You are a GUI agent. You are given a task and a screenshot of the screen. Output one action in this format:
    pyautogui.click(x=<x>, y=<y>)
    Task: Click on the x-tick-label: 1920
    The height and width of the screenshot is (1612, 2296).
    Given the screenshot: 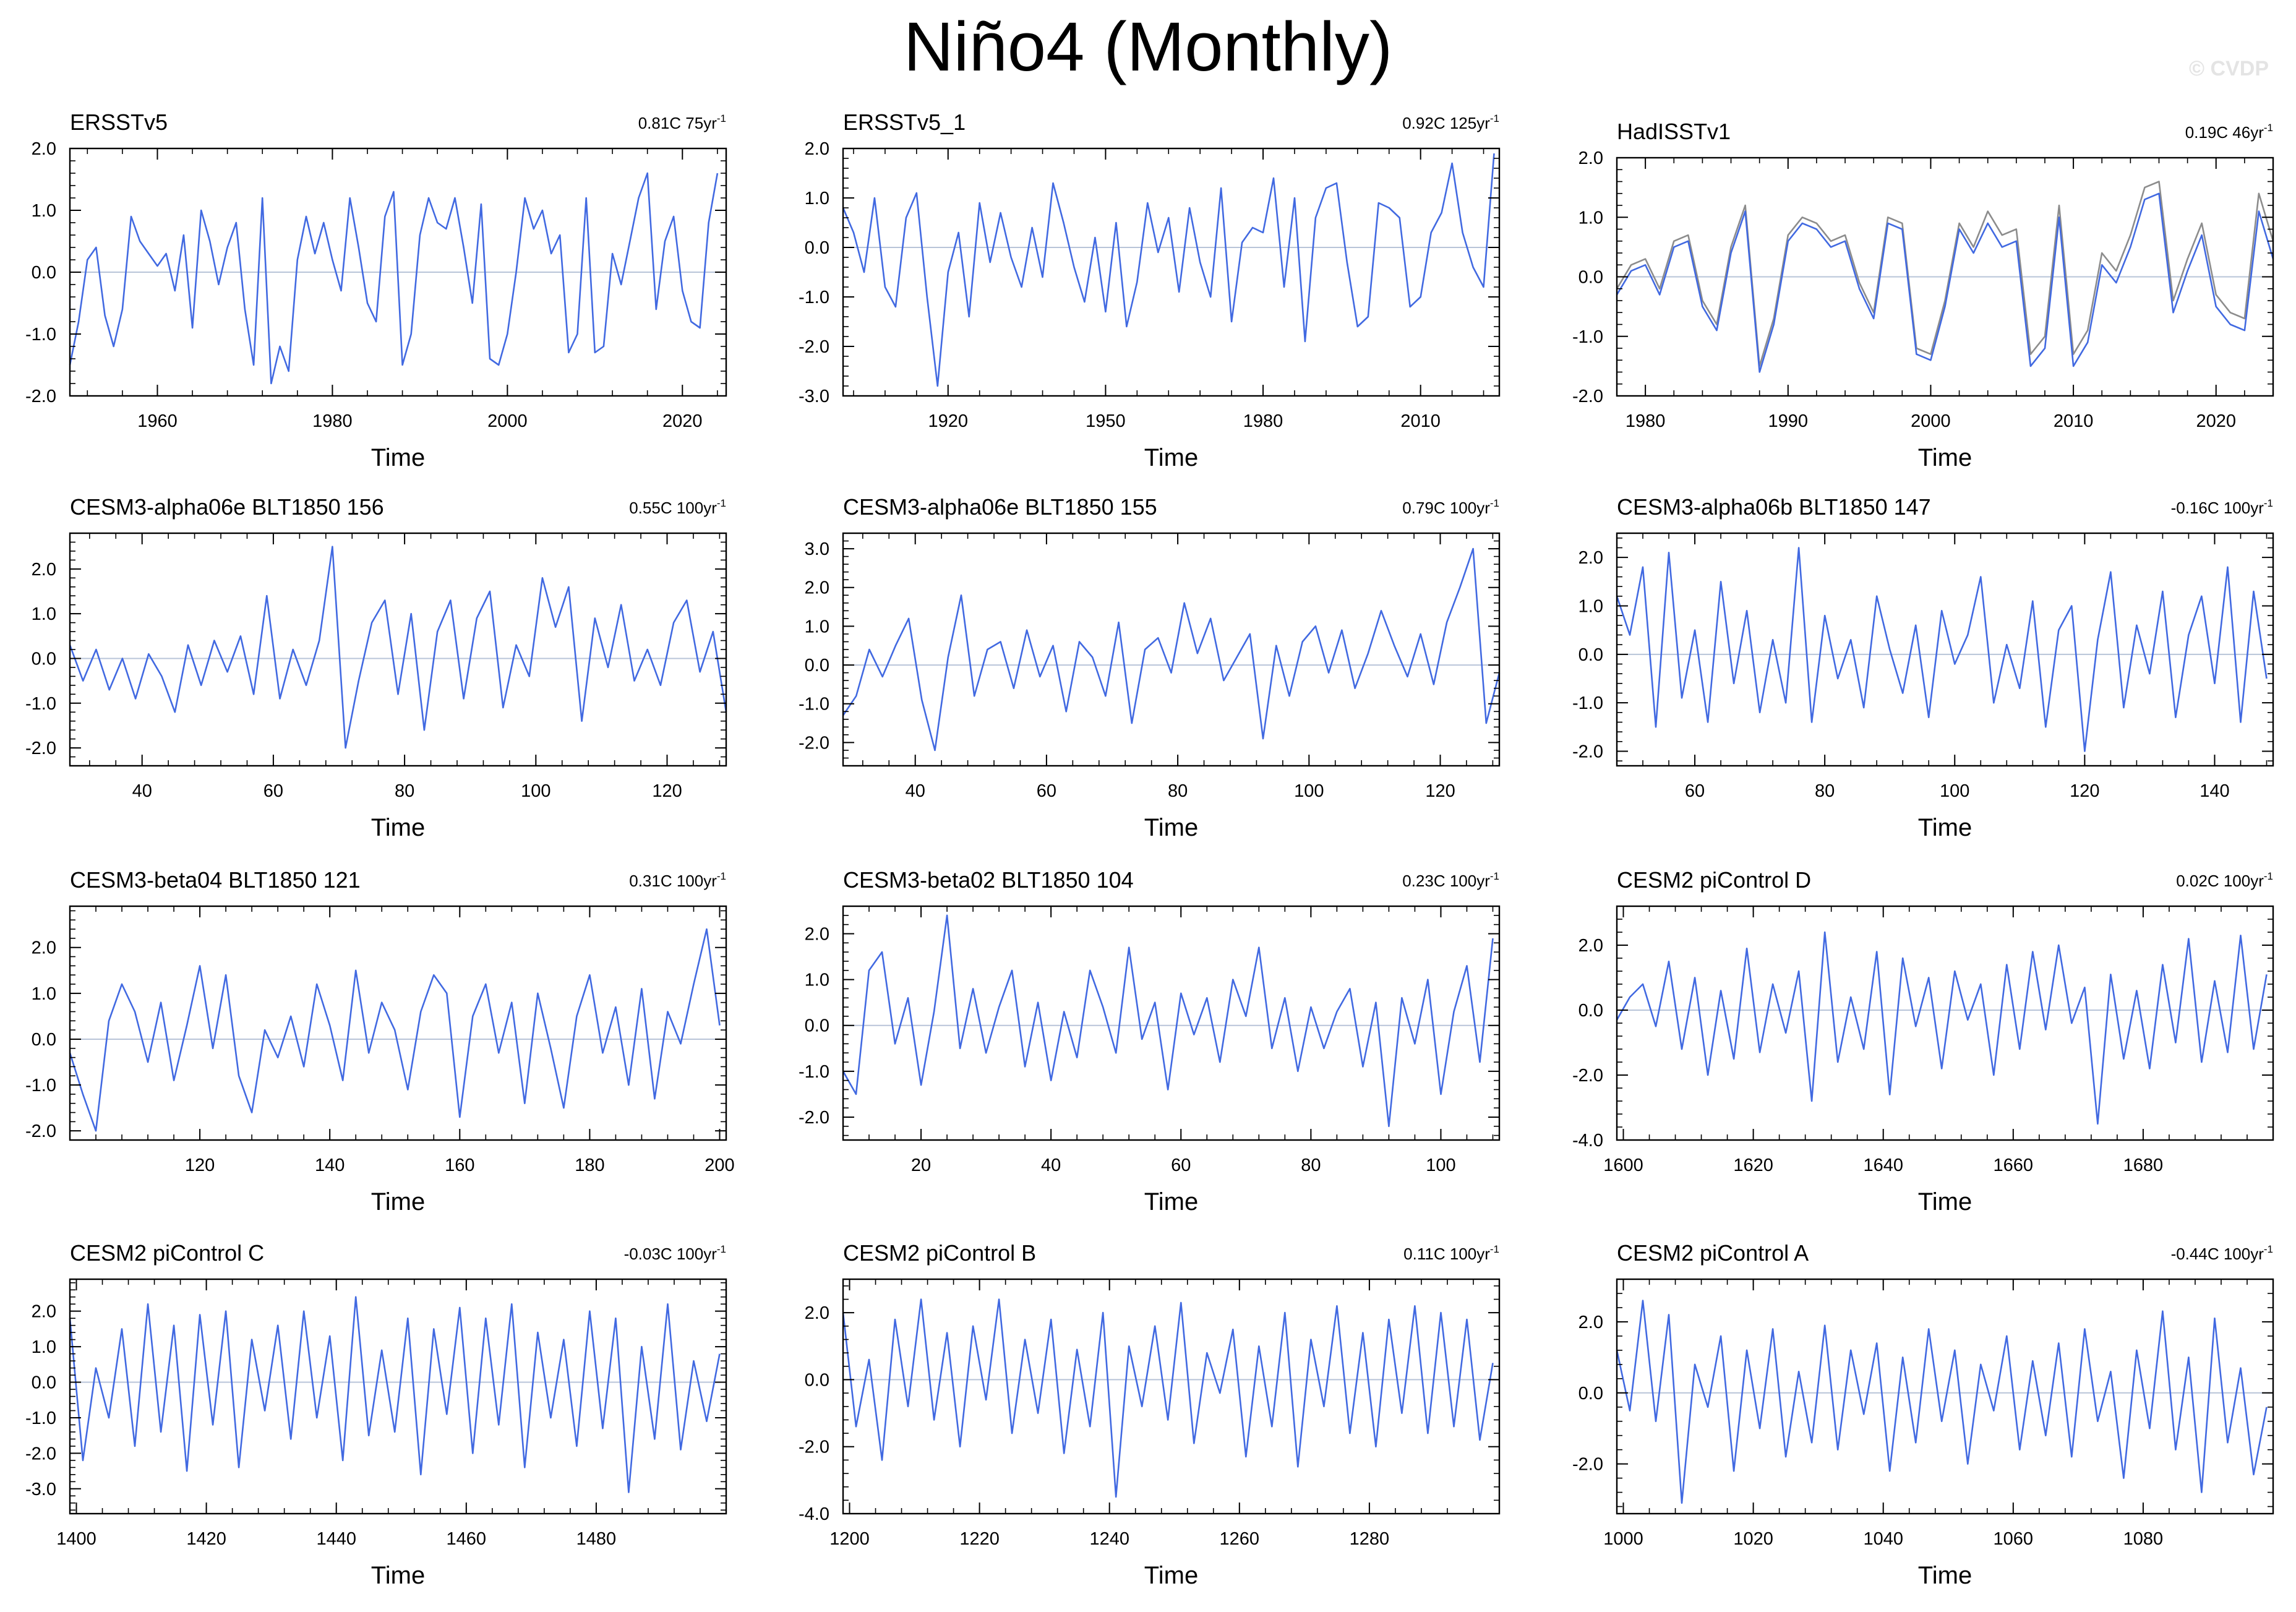 What is the action you would take?
    pyautogui.click(x=948, y=421)
    